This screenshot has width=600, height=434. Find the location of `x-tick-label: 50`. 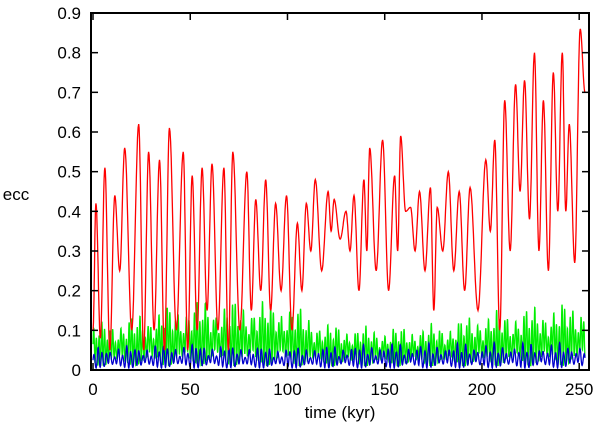

x-tick-label: 50 is located at coordinates (190, 389).